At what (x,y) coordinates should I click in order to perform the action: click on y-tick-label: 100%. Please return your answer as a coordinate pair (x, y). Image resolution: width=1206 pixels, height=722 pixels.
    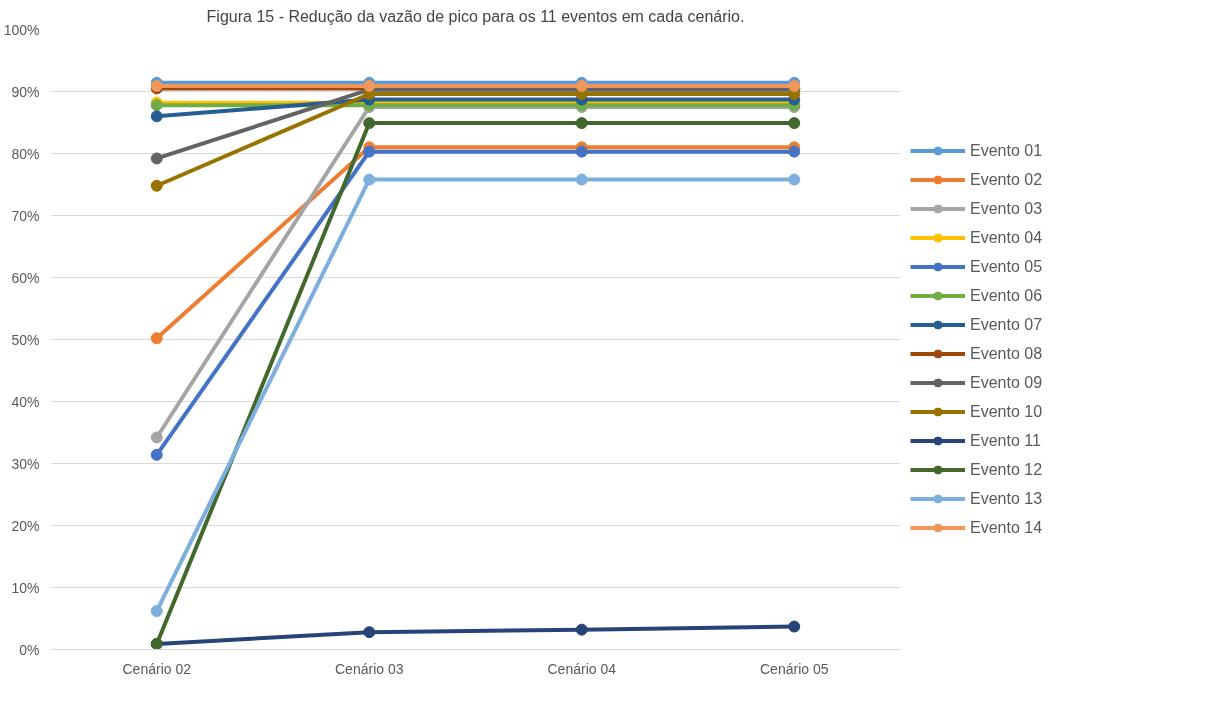
    Looking at the image, I should click on (21, 29).